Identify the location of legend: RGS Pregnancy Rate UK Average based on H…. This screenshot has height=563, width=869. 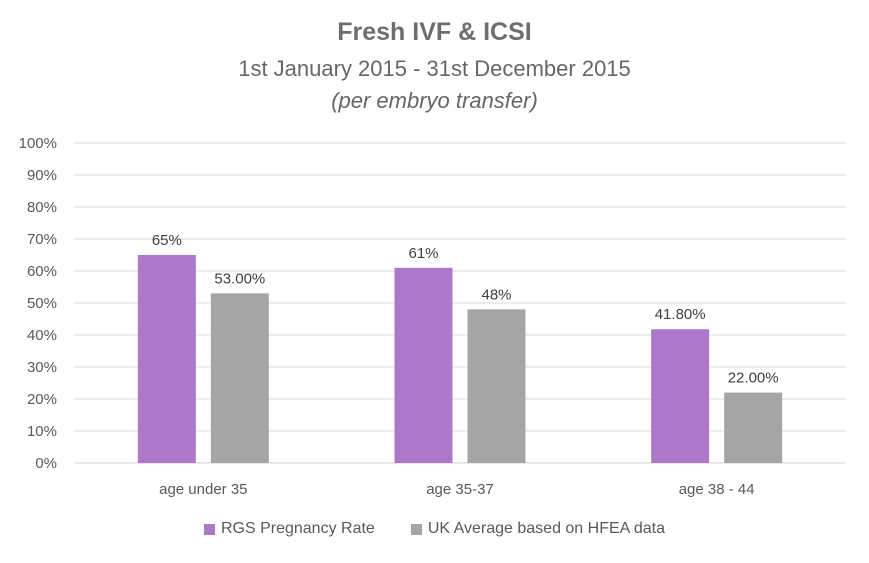
(434, 529).